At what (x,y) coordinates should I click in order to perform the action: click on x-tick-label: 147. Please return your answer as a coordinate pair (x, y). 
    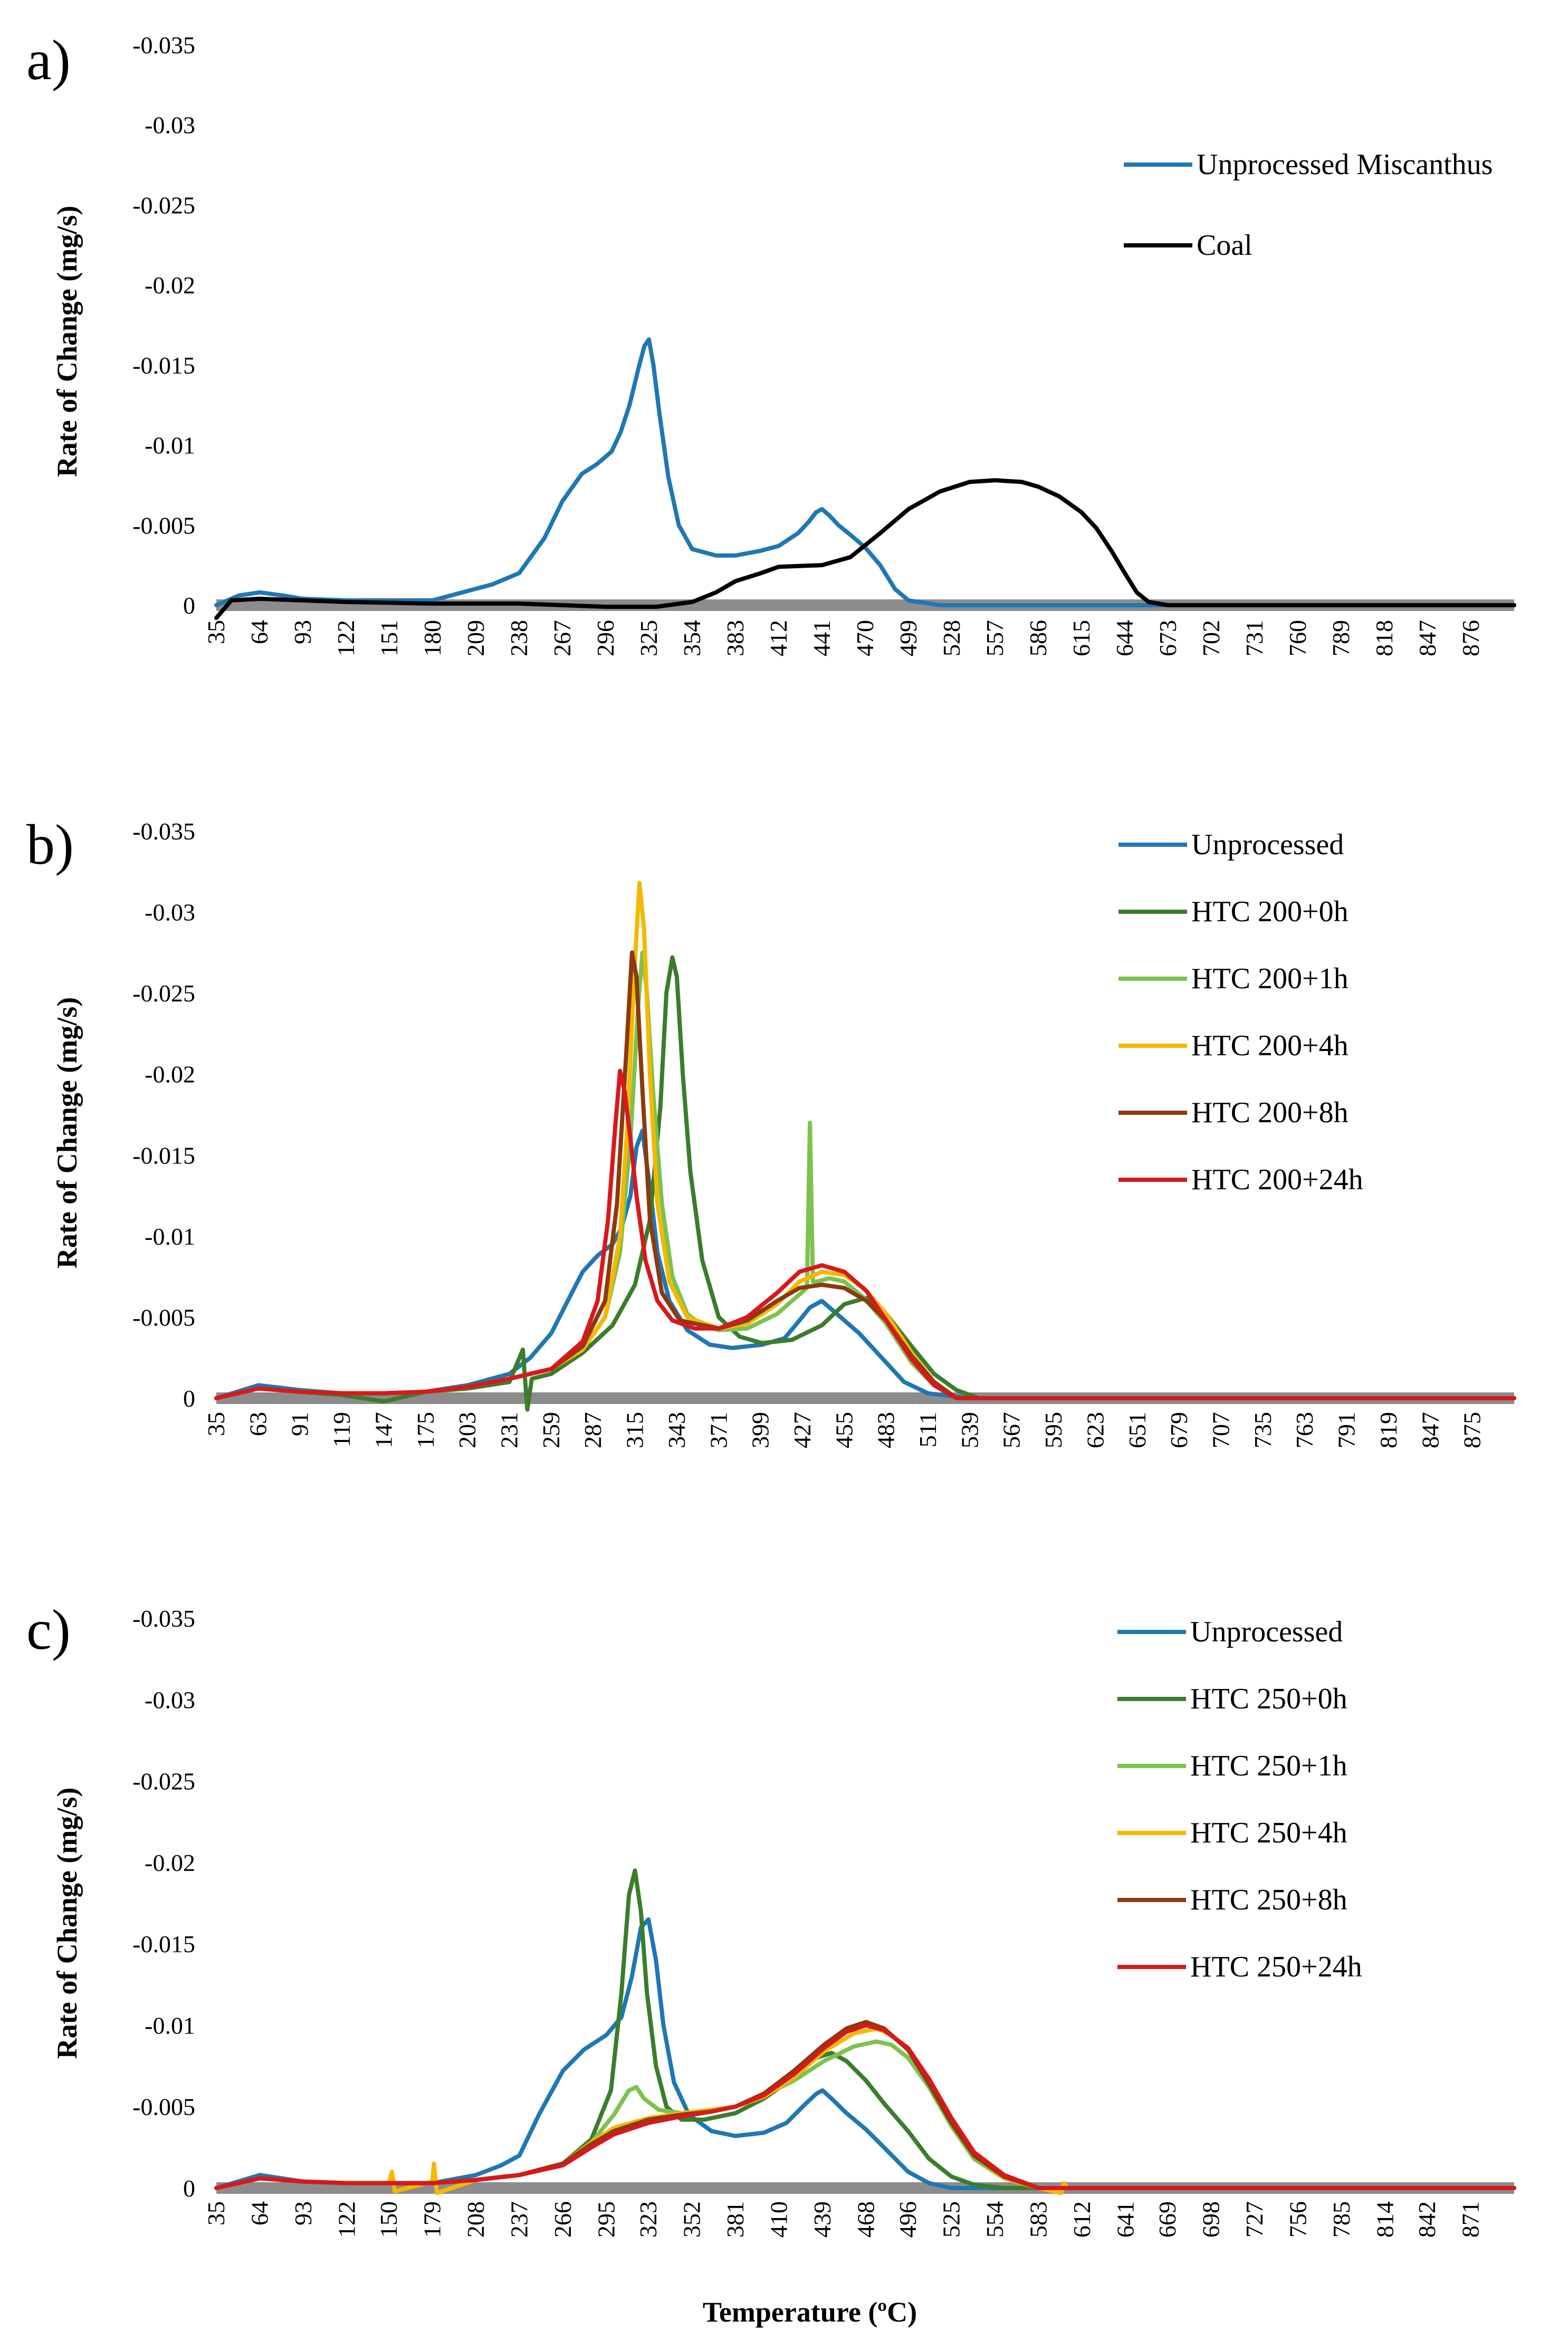
    Looking at the image, I should click on (383, 1430).